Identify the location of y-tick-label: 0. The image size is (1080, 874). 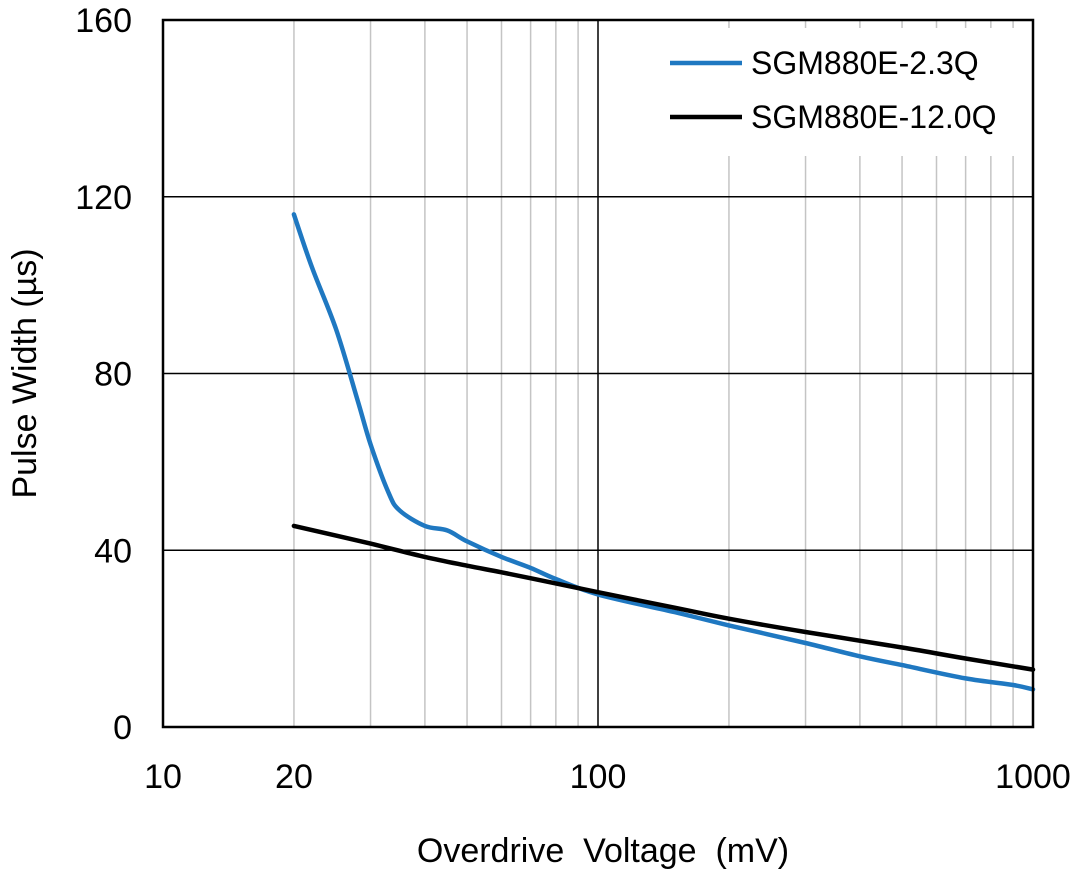
(122, 728).